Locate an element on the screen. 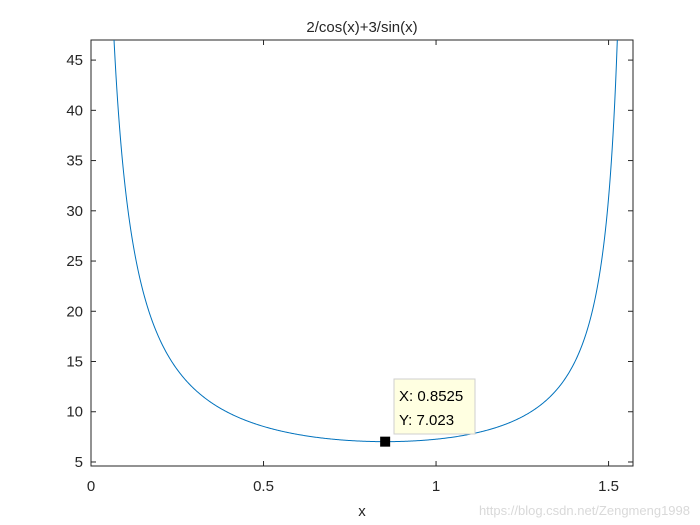 The height and width of the screenshot is (525, 700). x-tick-label: 1.5 is located at coordinates (608, 486).